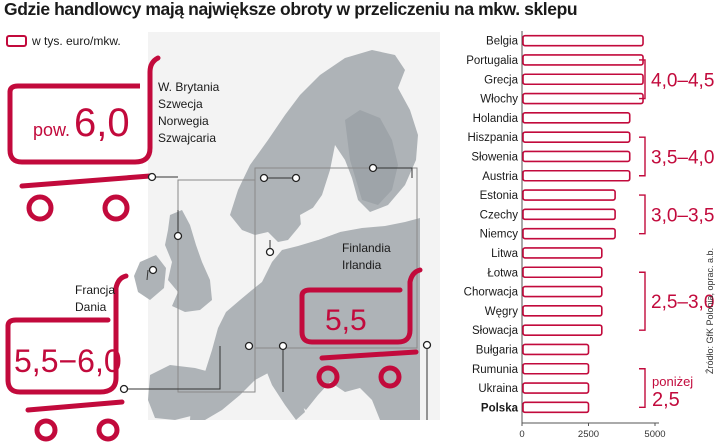 The width and height of the screenshot is (720, 444). Describe the element at coordinates (682, 80) in the screenshot. I see `range-label: 4,0–4,5` at that location.